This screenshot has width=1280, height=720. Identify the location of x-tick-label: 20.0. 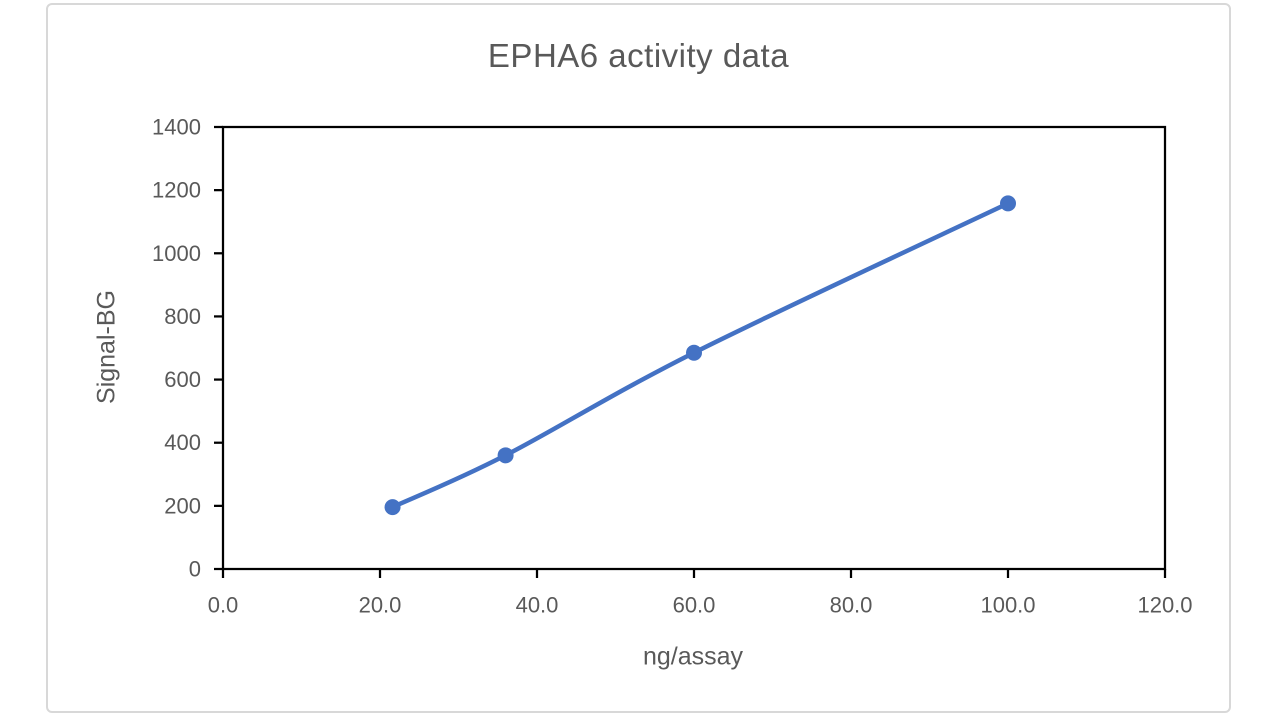
(380, 605).